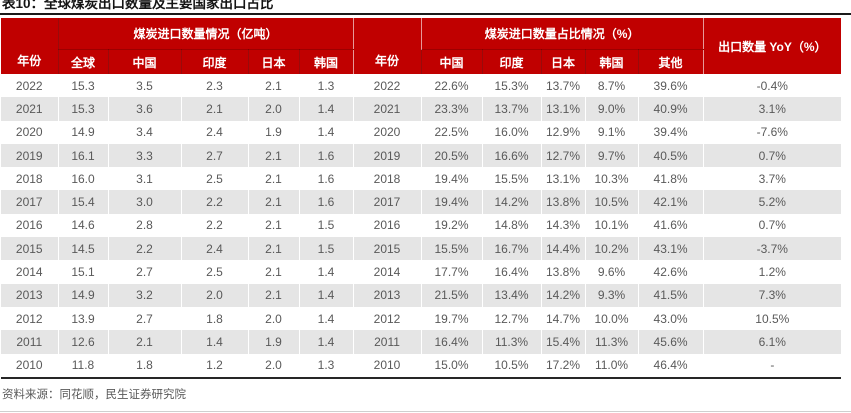 This screenshot has height=413, width=851. What do you see at coordinates (387, 132) in the screenshot?
I see `cell-year2: 2020` at bounding box center [387, 132].